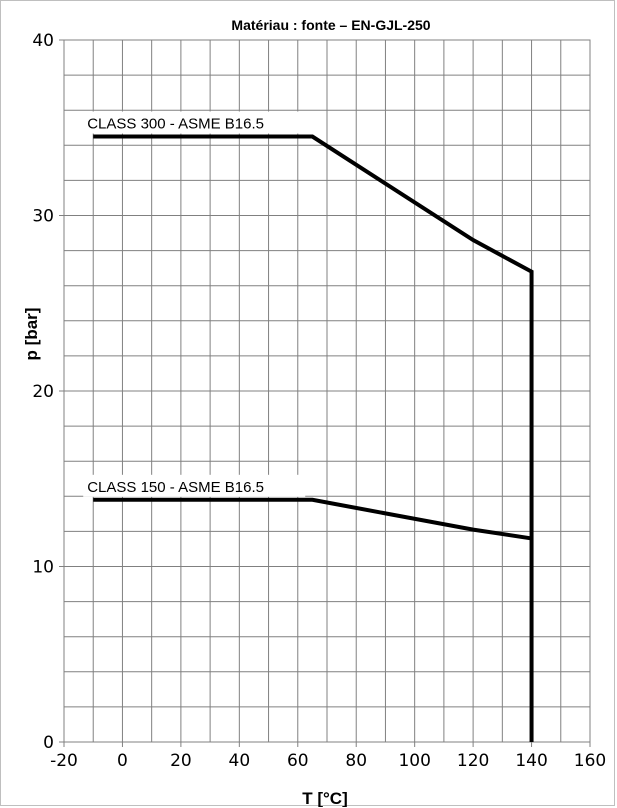 The width and height of the screenshot is (617, 808). I want to click on x-tick-label: 40, so click(240, 761).